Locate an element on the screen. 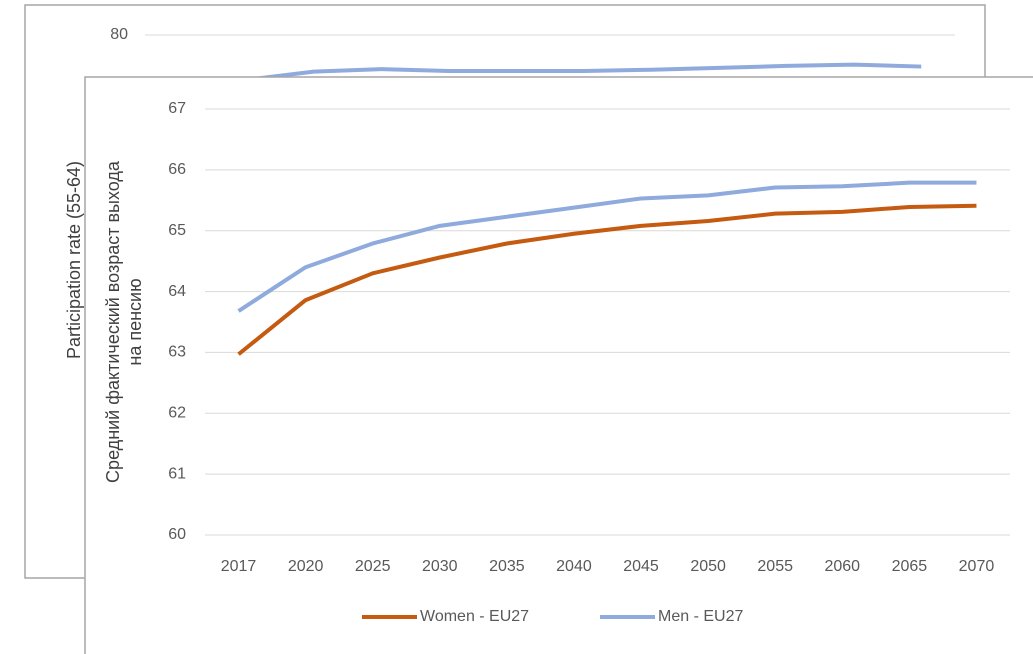  x-tick-label: 2060 is located at coordinates (842, 566).